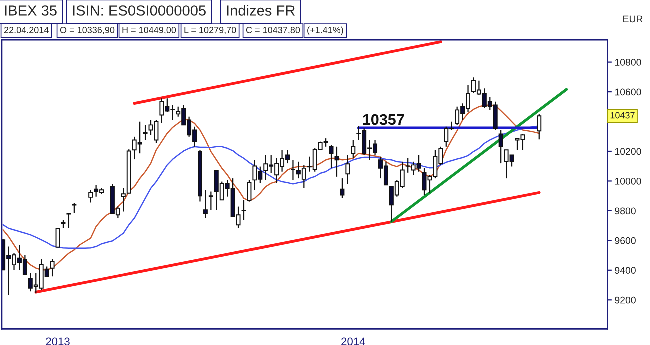 The height and width of the screenshot is (345, 650). Describe the element at coordinates (210, 30) in the screenshot. I see `text: L = 10279,70` at that location.